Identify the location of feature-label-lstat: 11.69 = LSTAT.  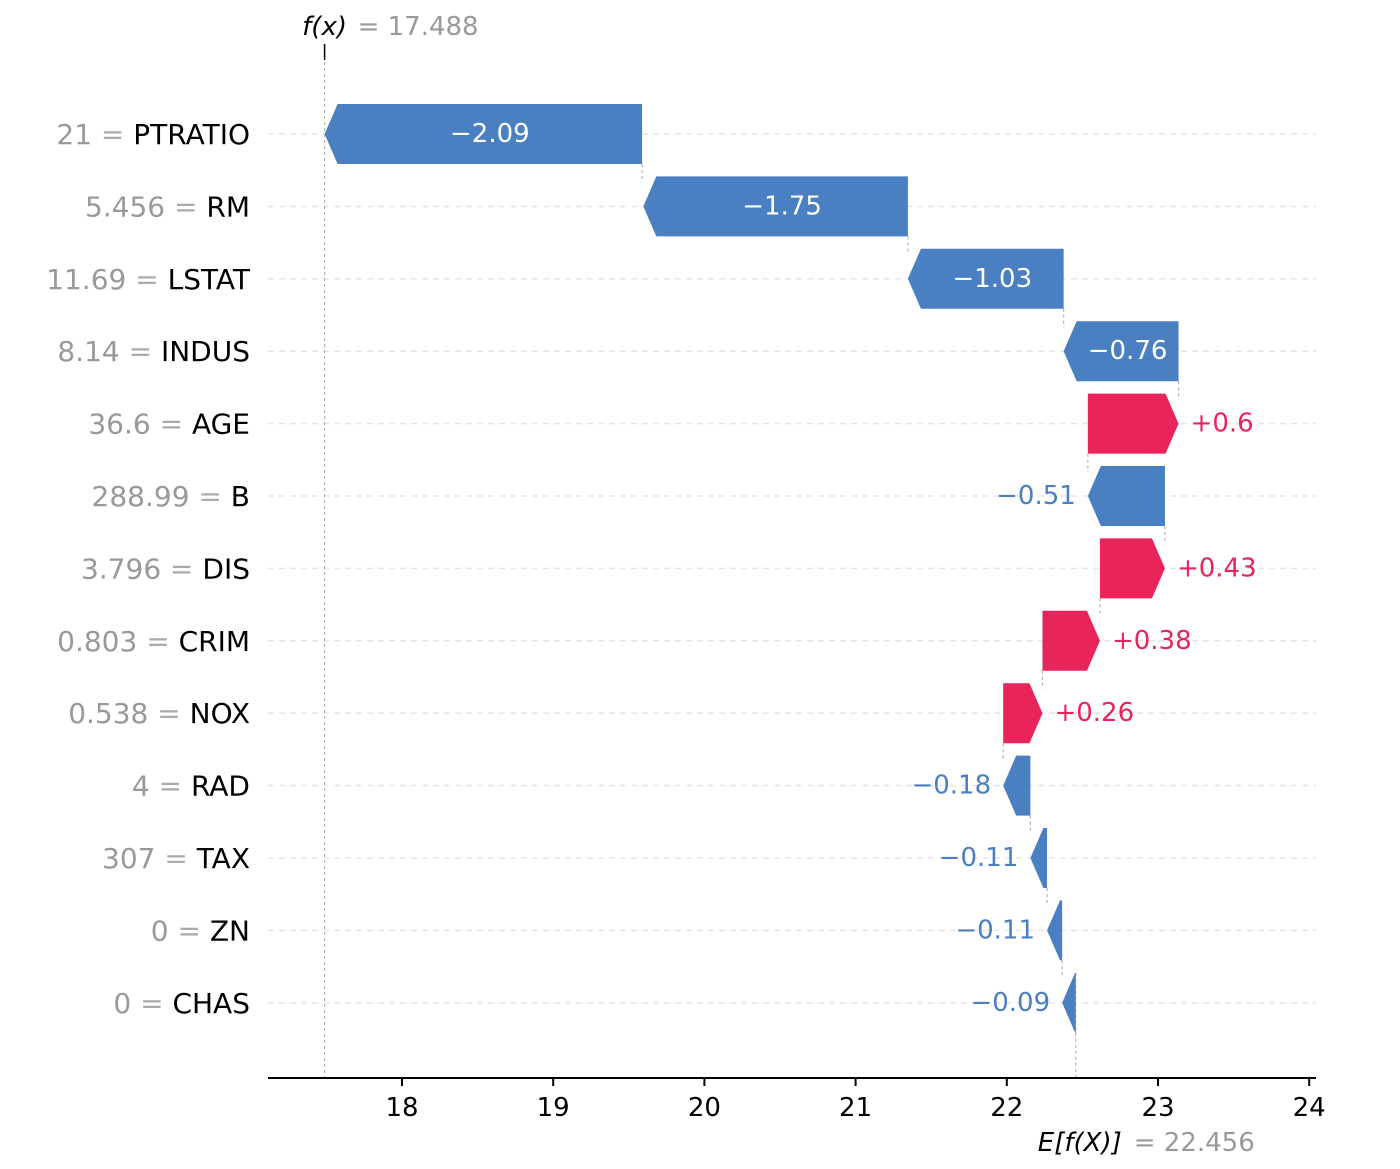
(148, 278).